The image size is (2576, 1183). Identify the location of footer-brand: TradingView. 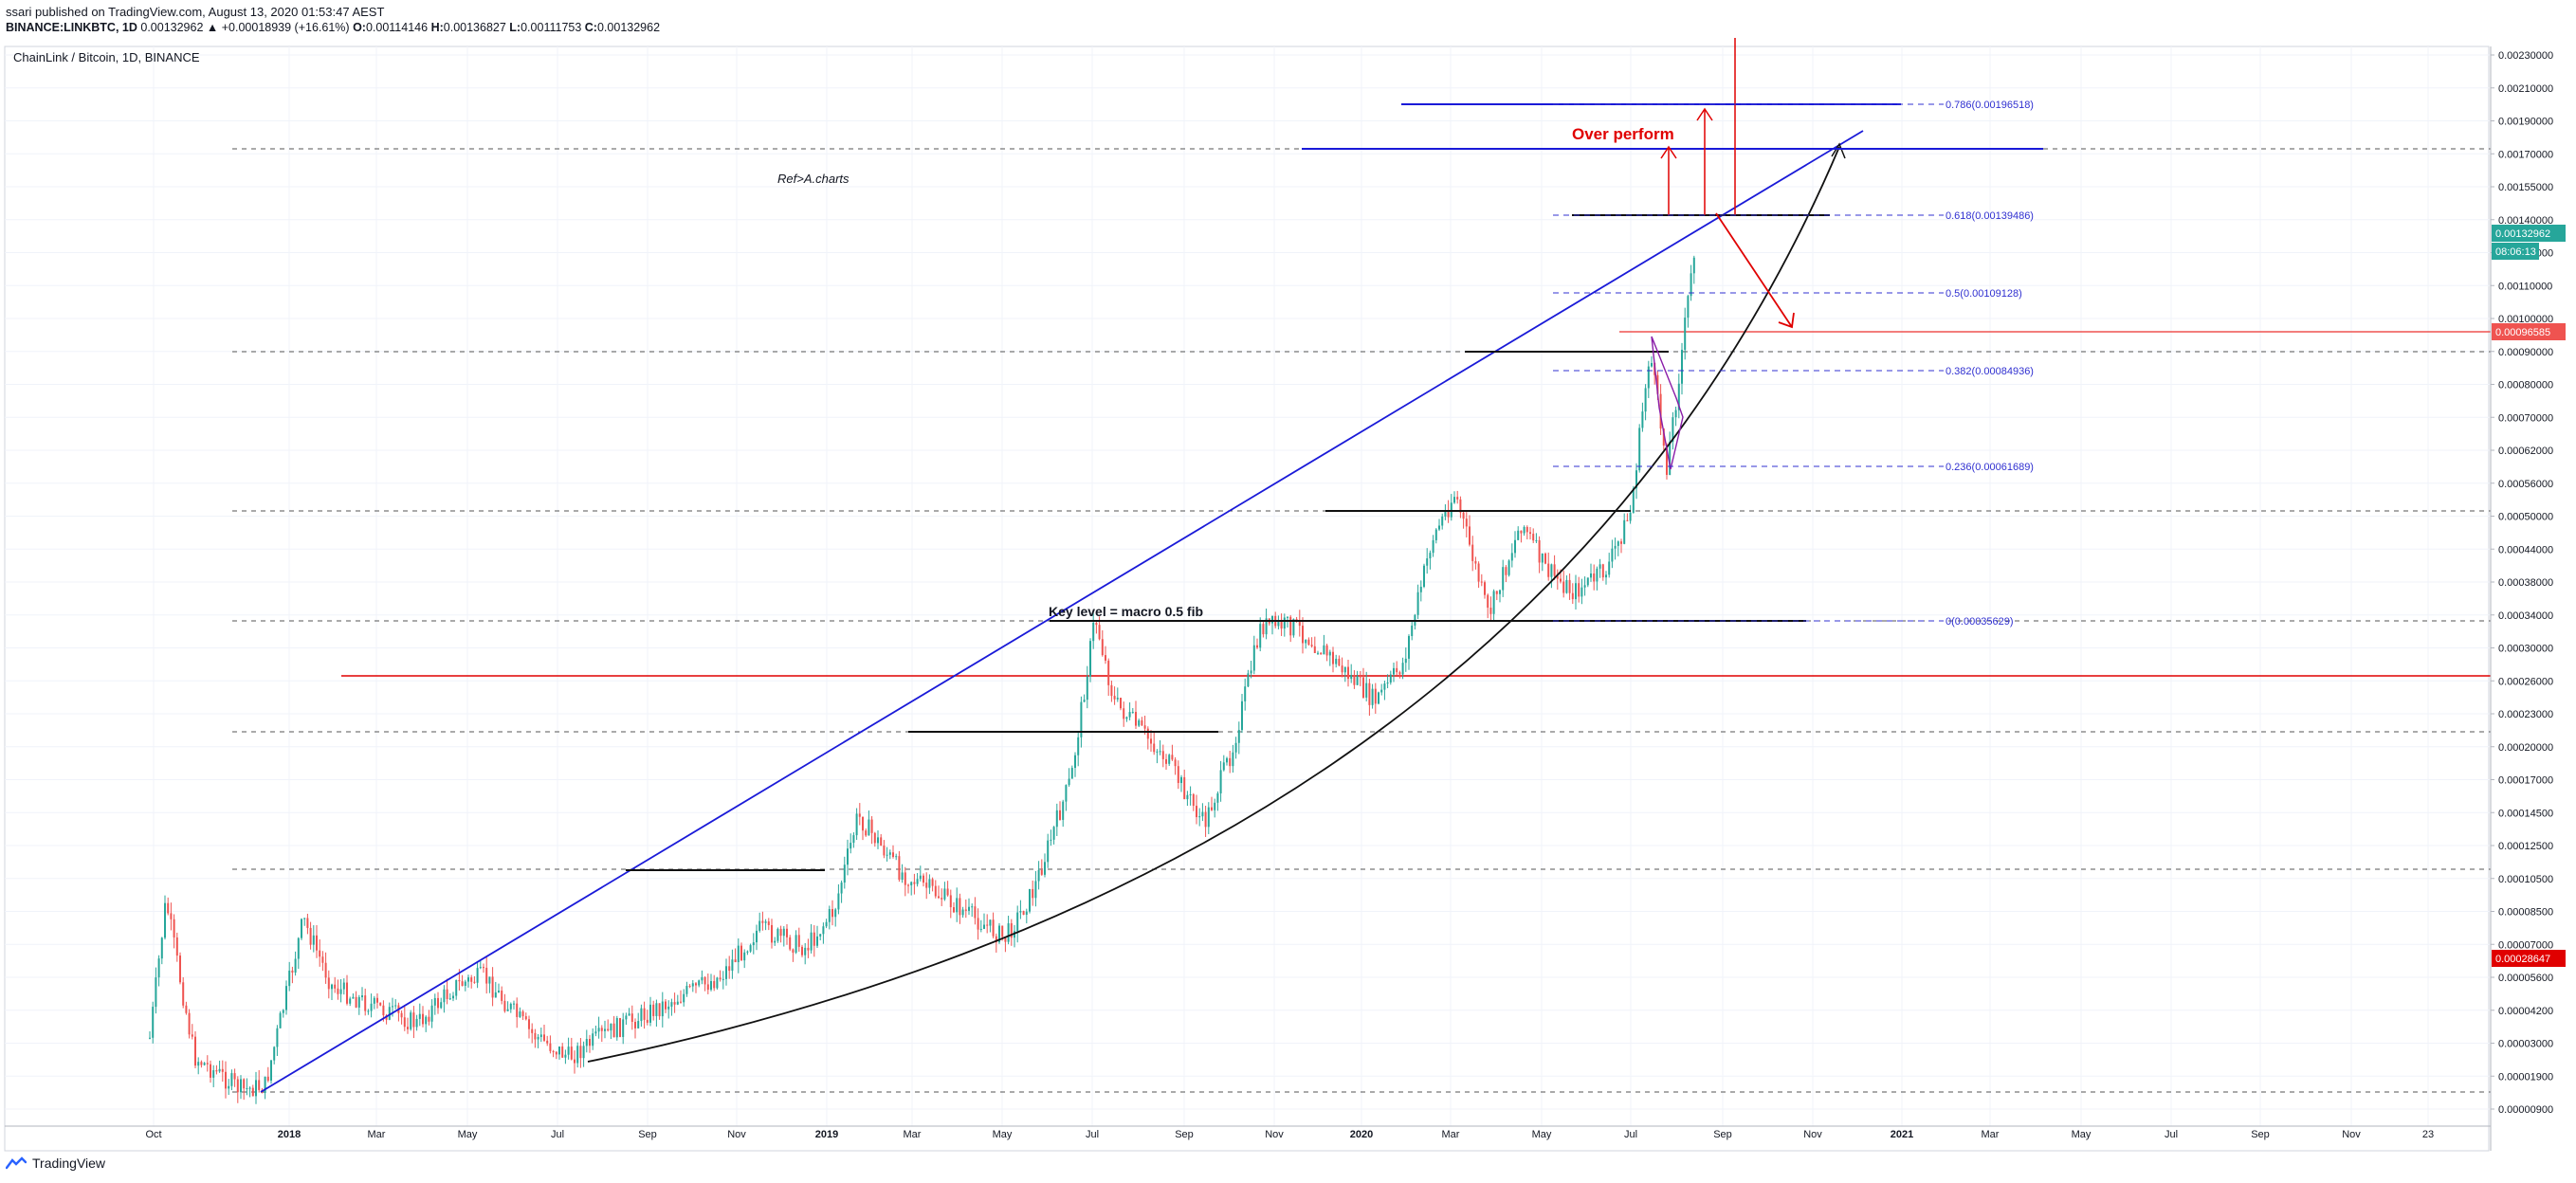
(69, 1163).